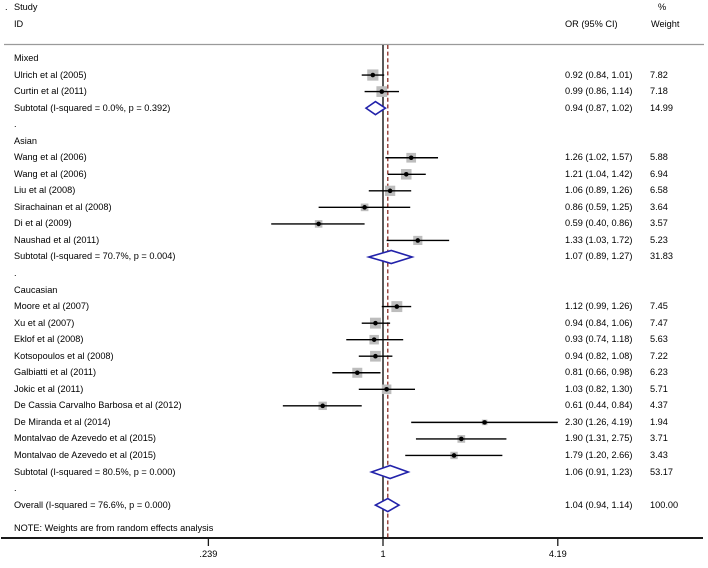  I want to click on row-weight-value: 3.57, so click(659, 223).